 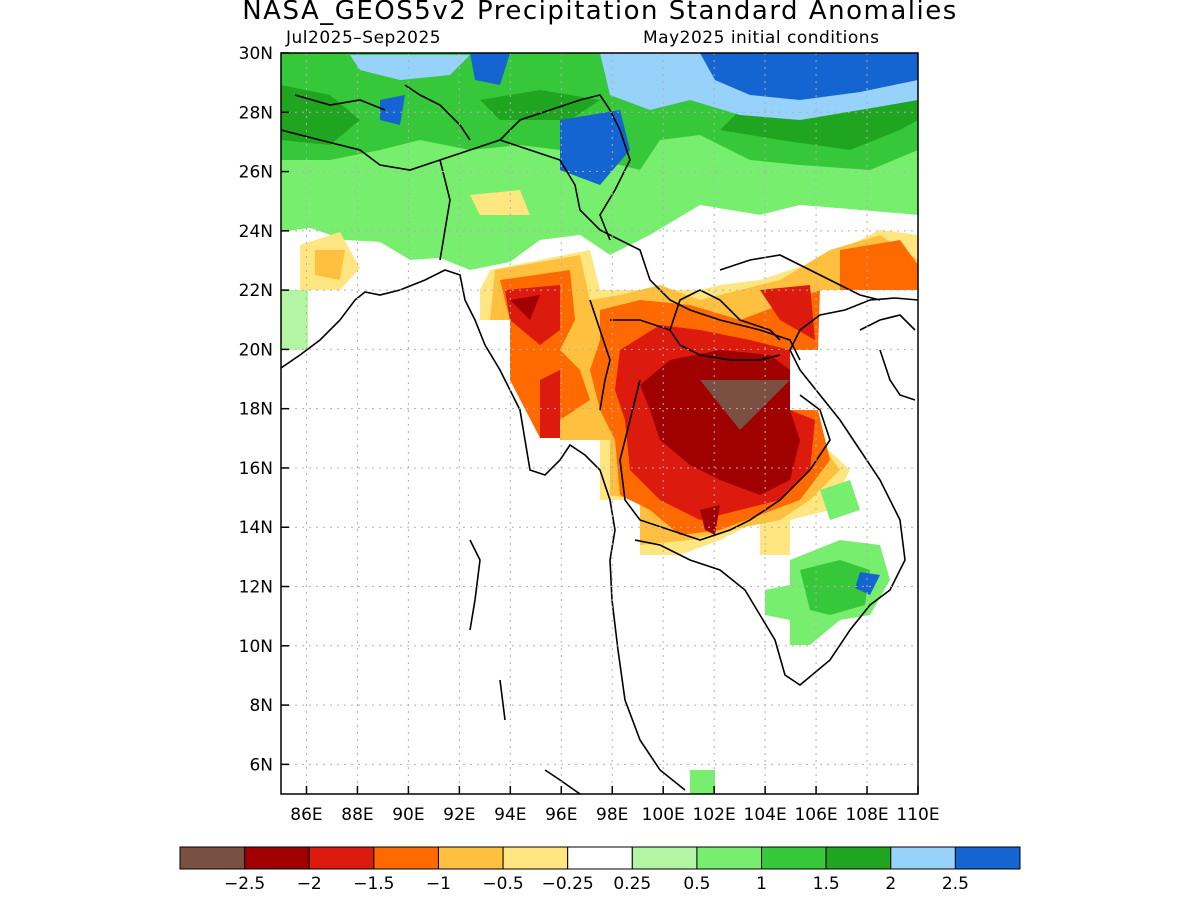 What do you see at coordinates (256, 173) in the screenshot?
I see `lat-tick-label: 26N` at bounding box center [256, 173].